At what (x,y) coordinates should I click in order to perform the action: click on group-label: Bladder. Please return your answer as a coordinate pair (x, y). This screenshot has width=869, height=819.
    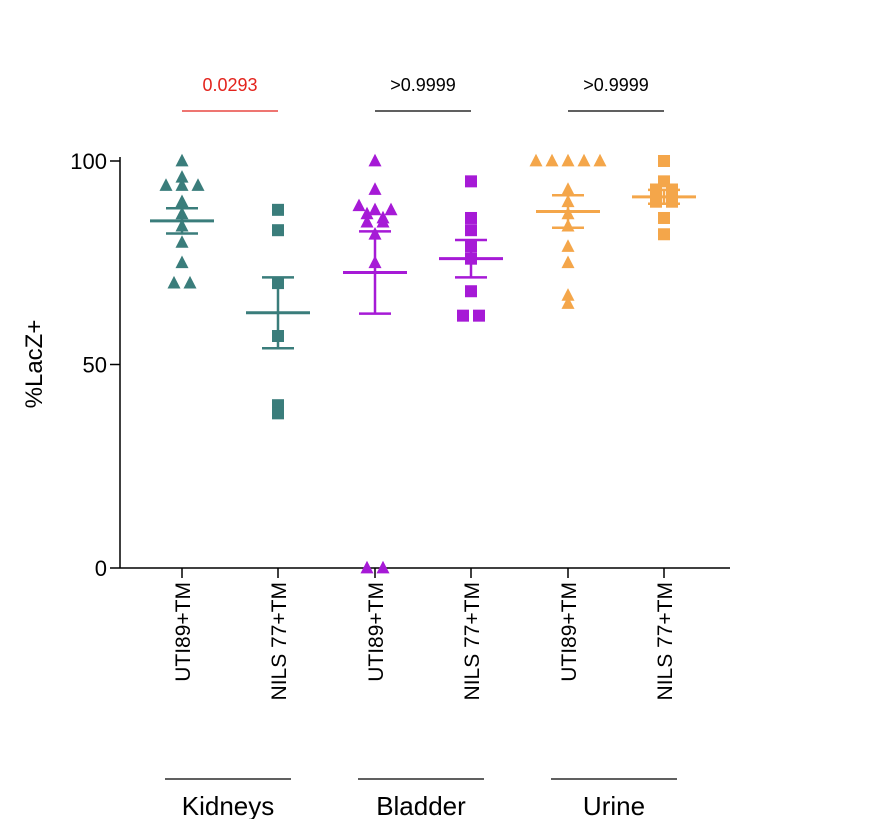
    Looking at the image, I should click on (421, 805).